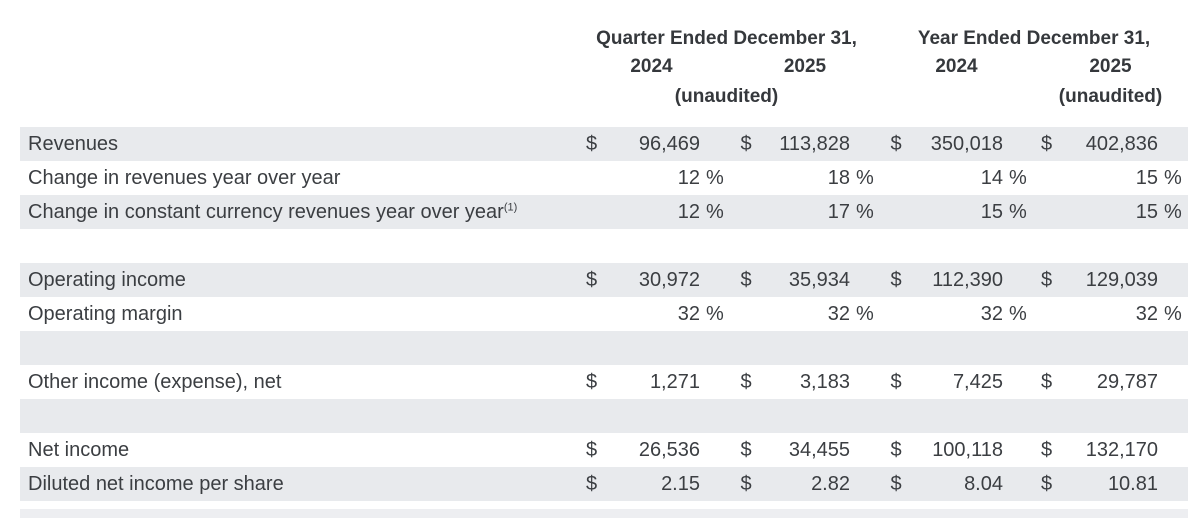 The image size is (1190, 520). What do you see at coordinates (1121, 449) in the screenshot?
I see `cell-value: 132,170` at bounding box center [1121, 449].